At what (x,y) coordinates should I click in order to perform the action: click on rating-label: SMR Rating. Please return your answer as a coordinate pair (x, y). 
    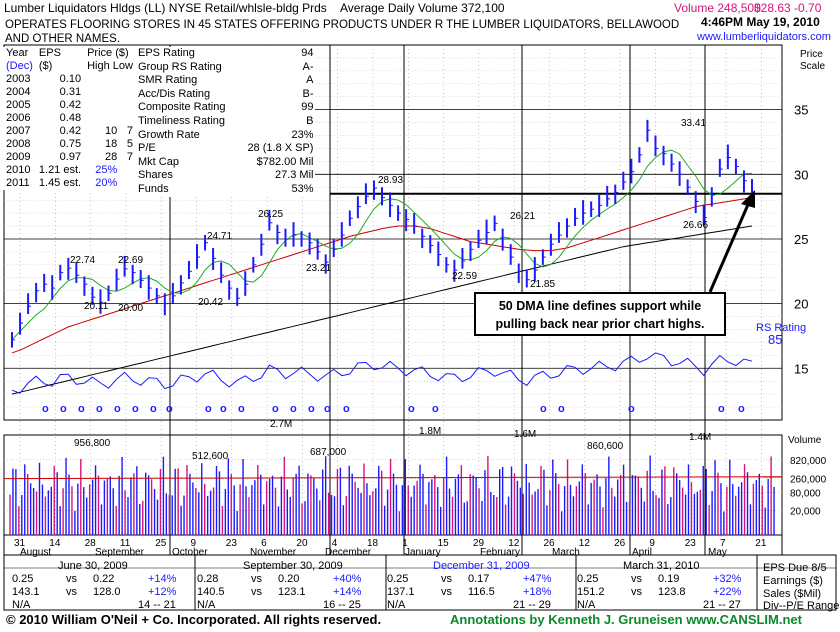
    Looking at the image, I should click on (168, 80).